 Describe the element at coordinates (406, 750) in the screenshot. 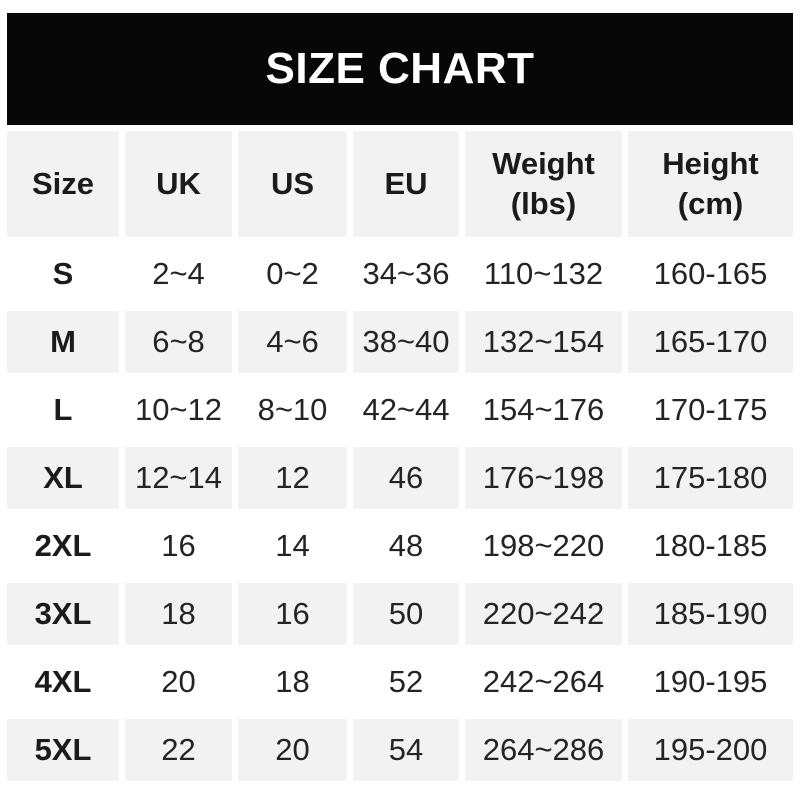

I see `cell-5xl-eu: 54` at that location.